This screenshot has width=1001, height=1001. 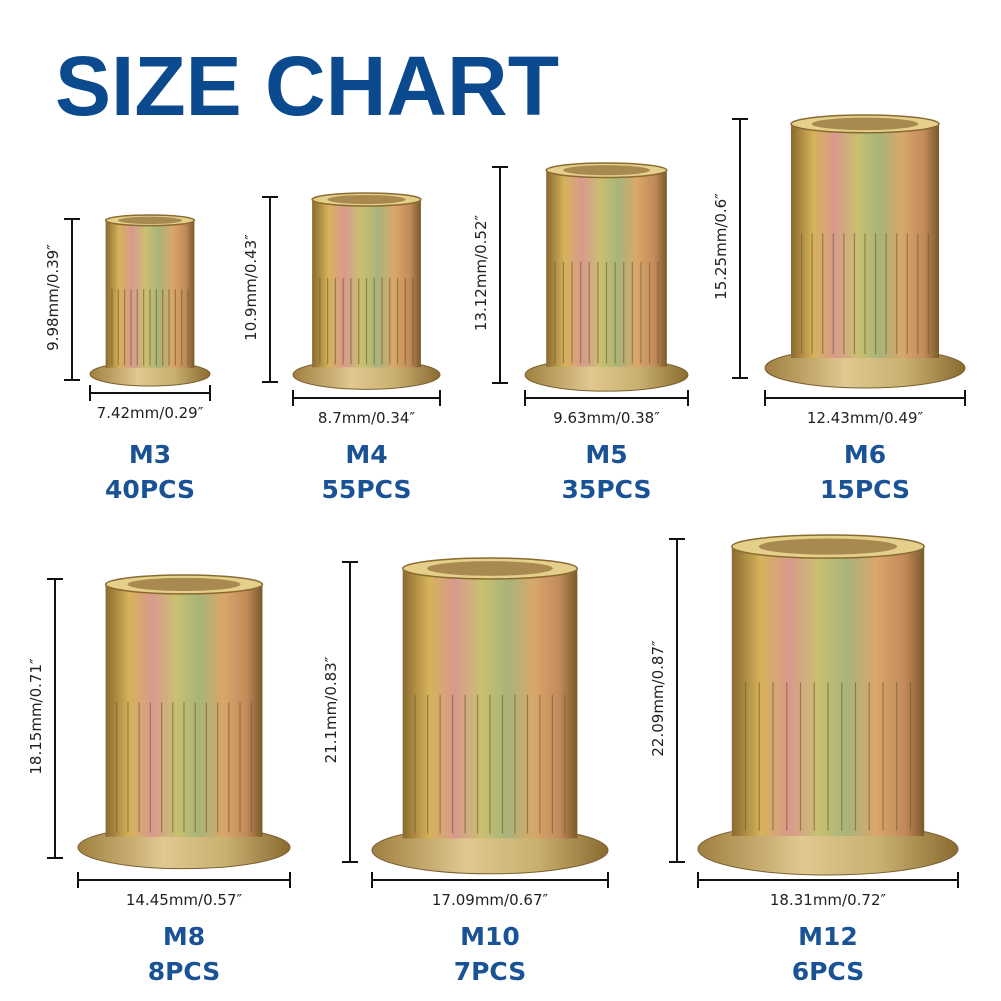 What do you see at coordinates (465, 771) in the screenshot?
I see `size-item: 21.1mm/0.83″ 17.09mm/0.67″ M10 7PCS` at bounding box center [465, 771].